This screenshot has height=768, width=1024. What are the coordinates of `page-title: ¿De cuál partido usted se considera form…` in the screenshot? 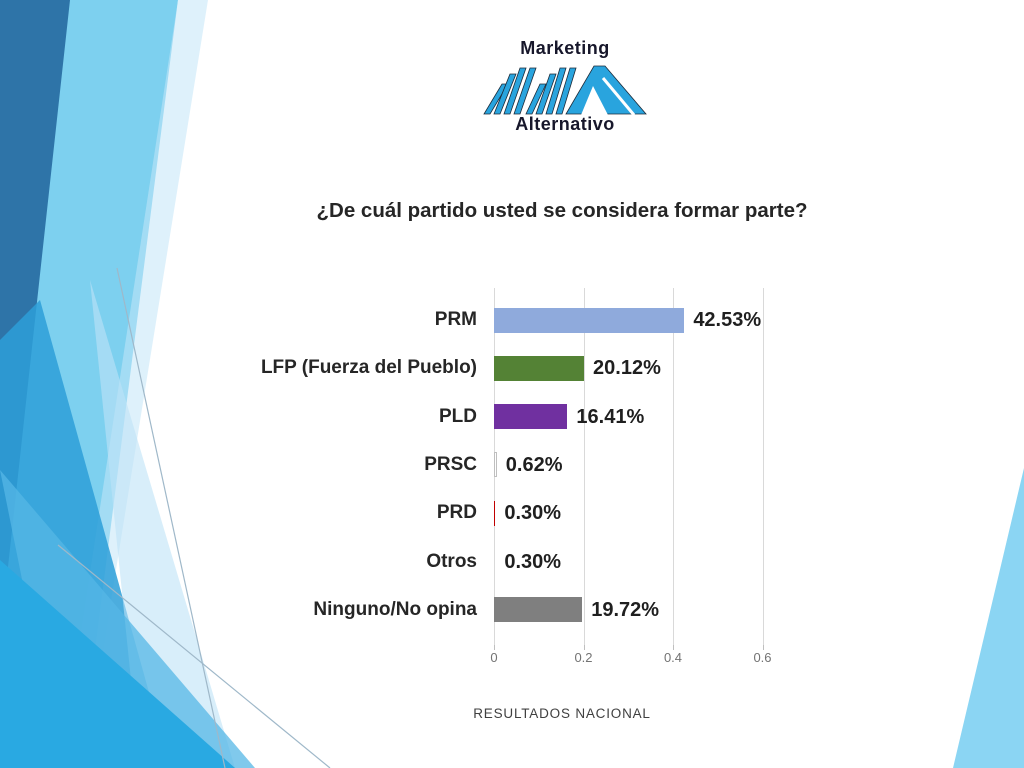 It's located at (562, 210).